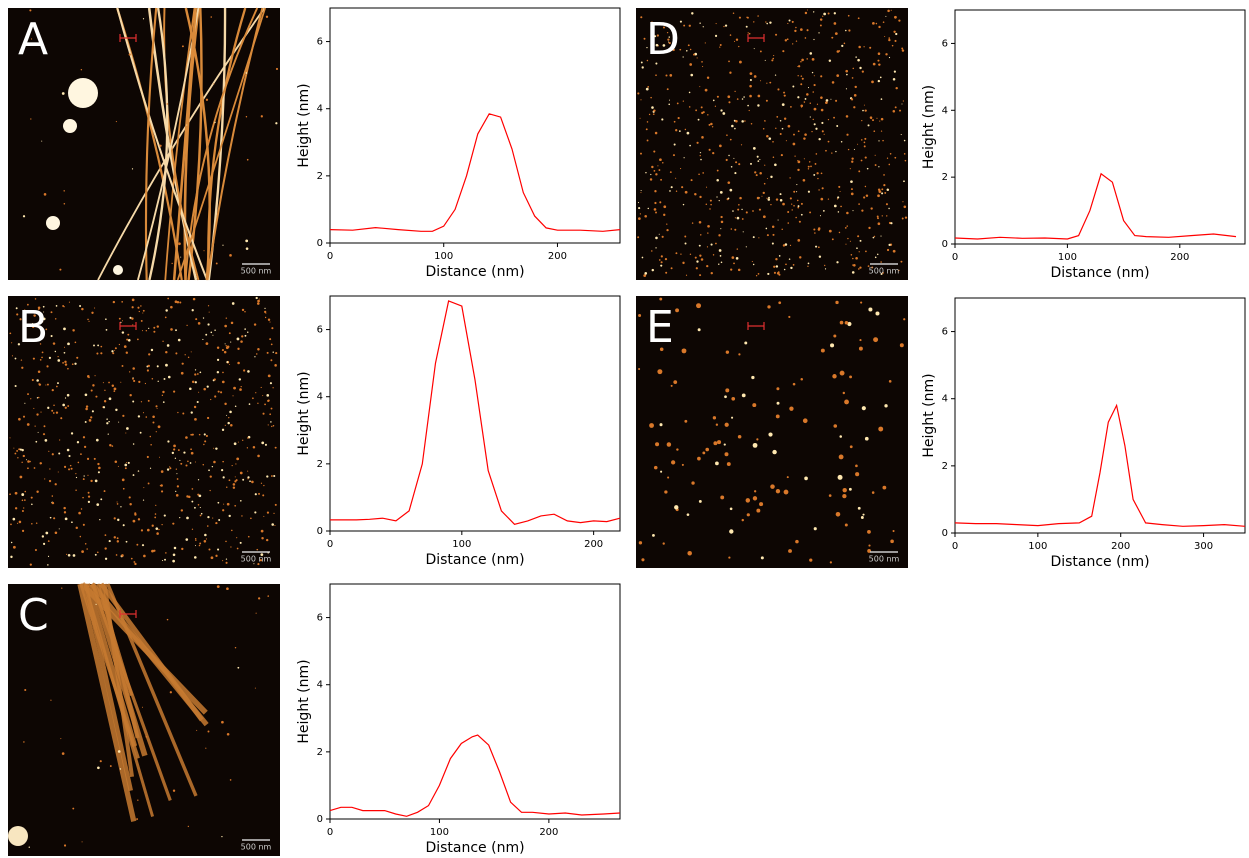 This screenshot has width=1249, height=858. What do you see at coordinates (320, 243) in the screenshot?
I see `y-tick-label: 0` at bounding box center [320, 243].